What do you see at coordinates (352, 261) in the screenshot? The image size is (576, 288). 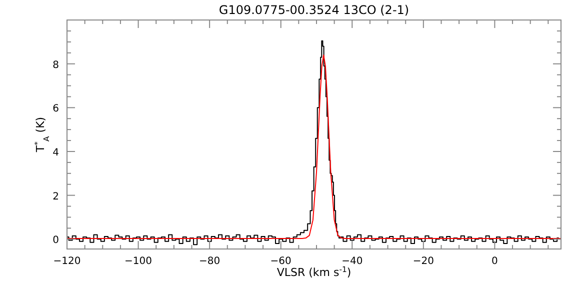 I see `x-tick-label: −40` at bounding box center [352, 261].